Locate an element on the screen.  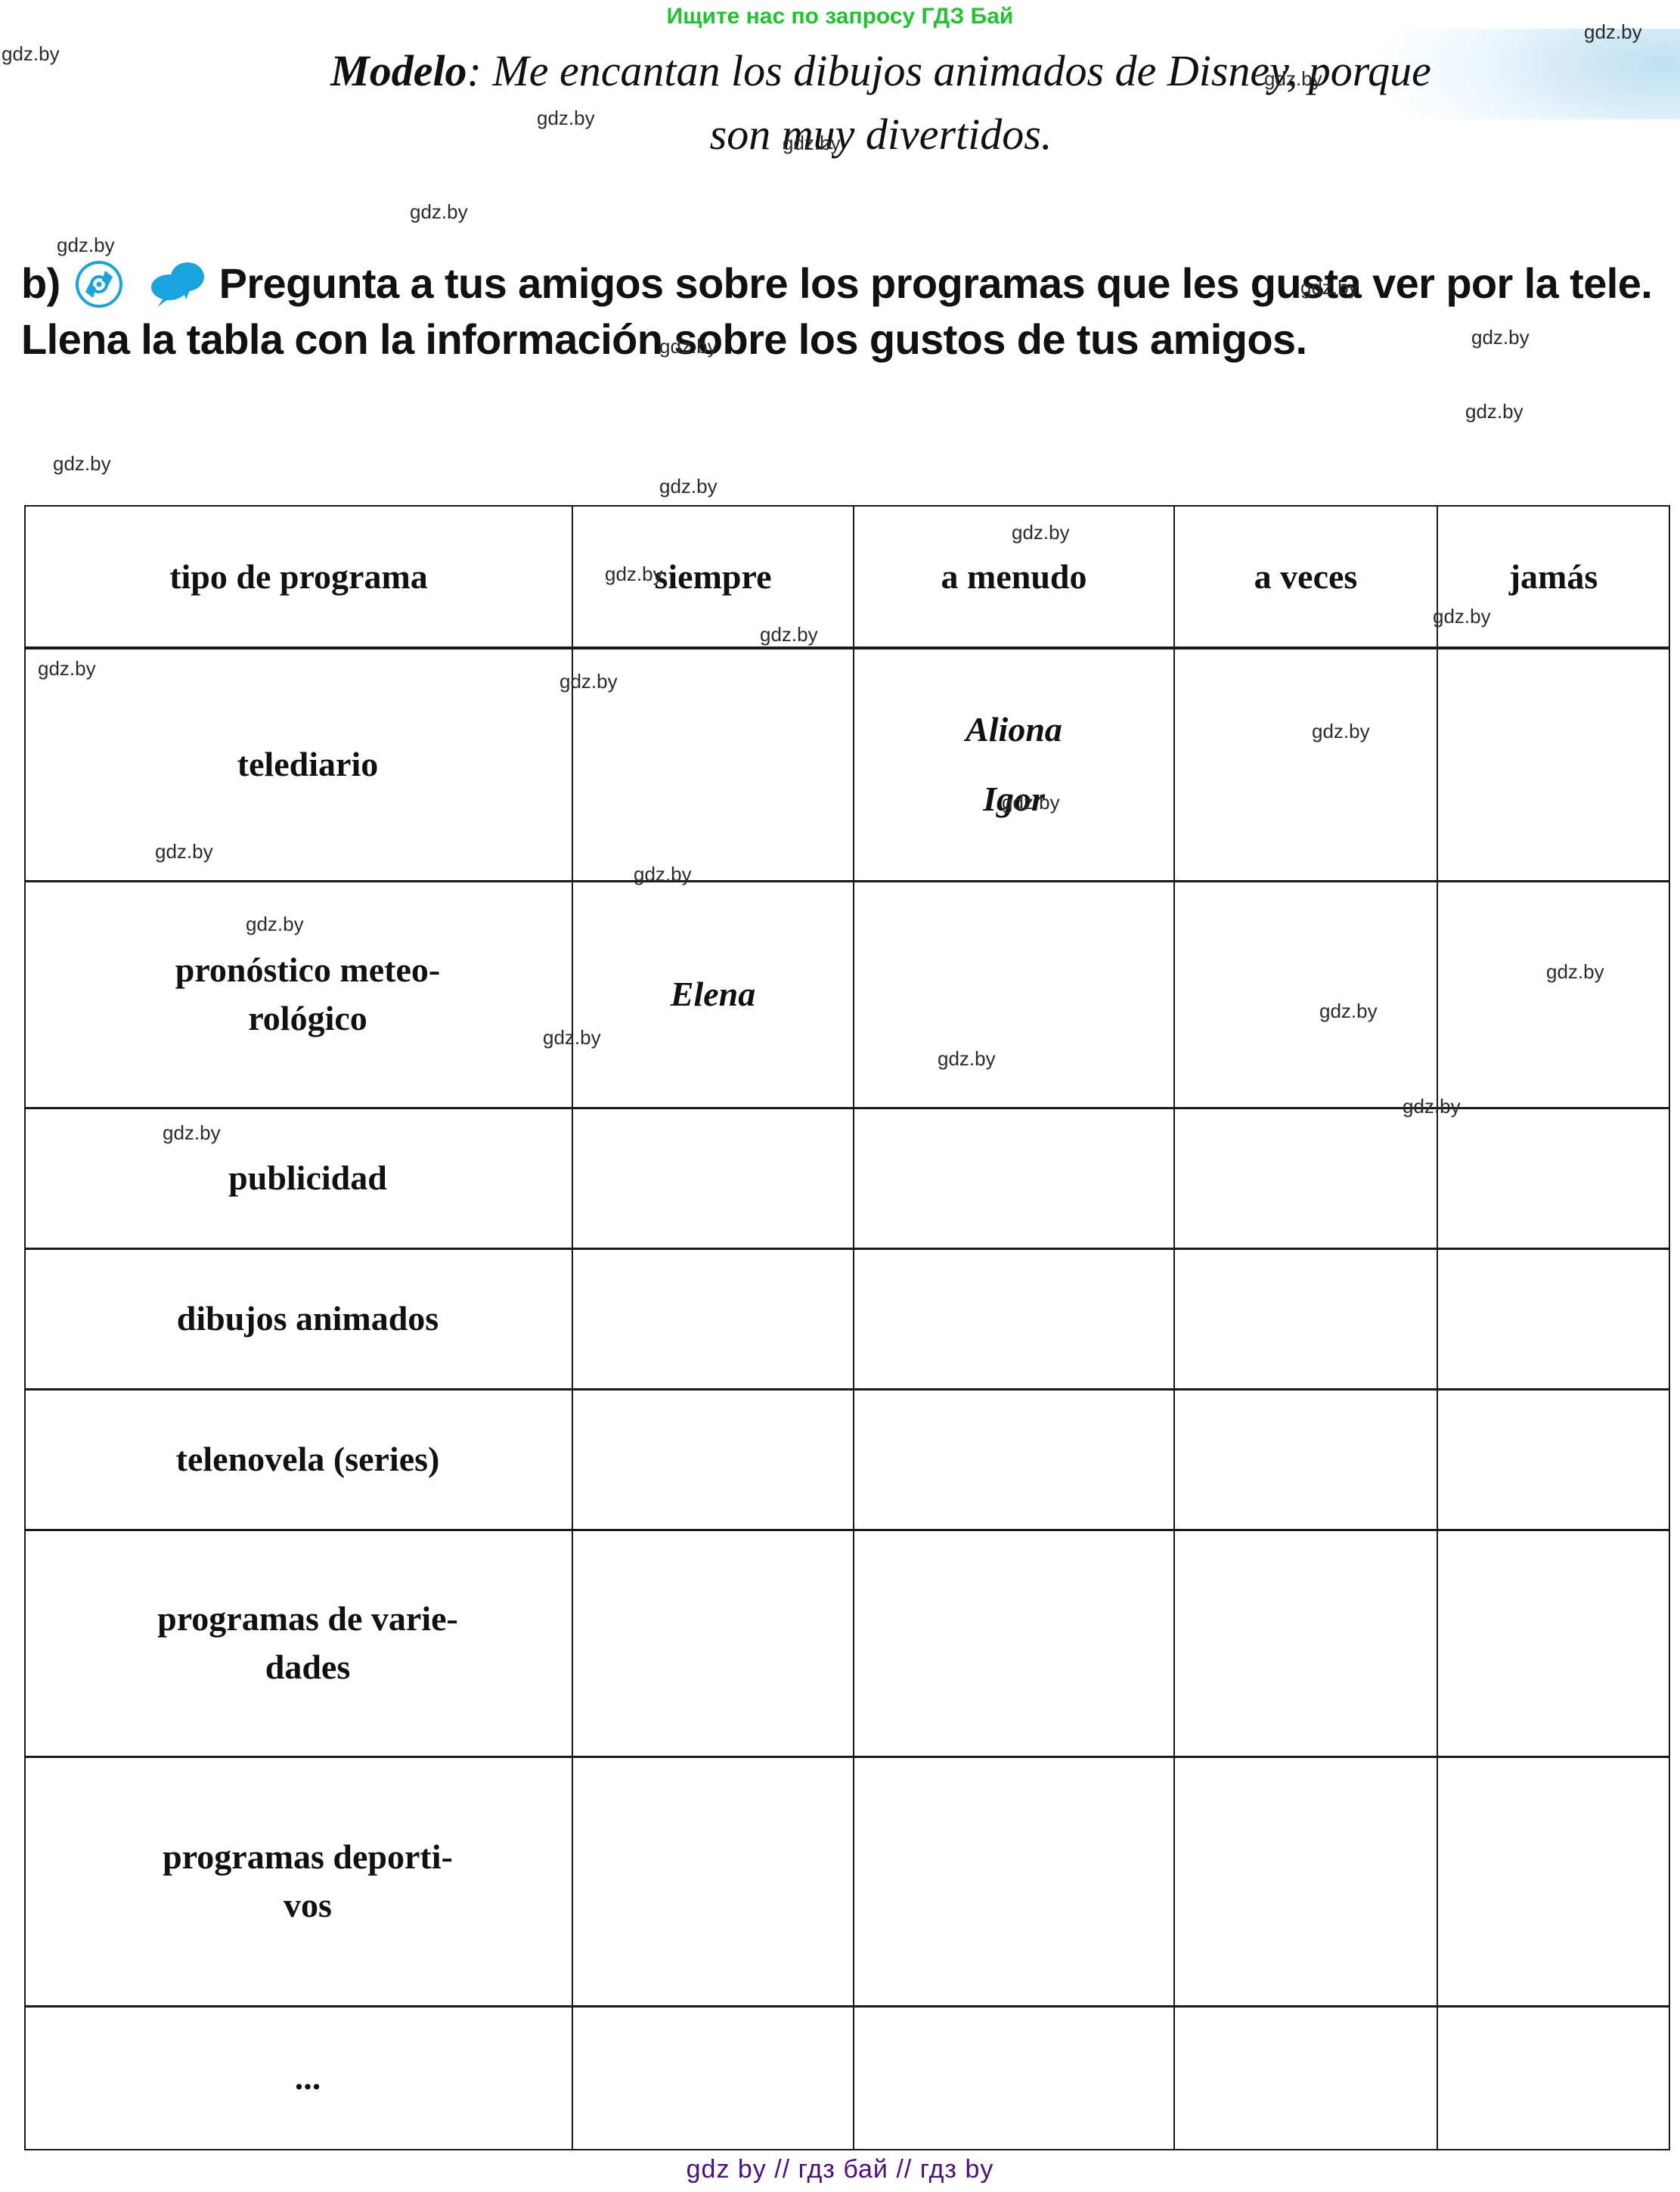
table-row: programas de varie- dades is located at coordinates (847, 1642).